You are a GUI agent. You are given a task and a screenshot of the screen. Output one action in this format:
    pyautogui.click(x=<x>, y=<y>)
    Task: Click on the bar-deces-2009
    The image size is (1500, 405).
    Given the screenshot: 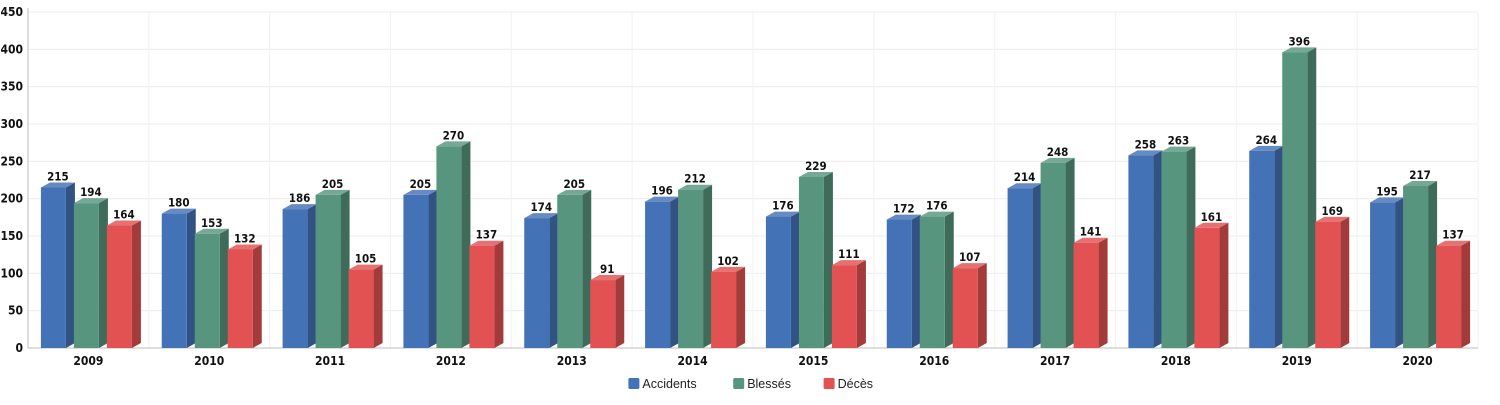 What is the action you would take?
    pyautogui.click(x=123, y=284)
    